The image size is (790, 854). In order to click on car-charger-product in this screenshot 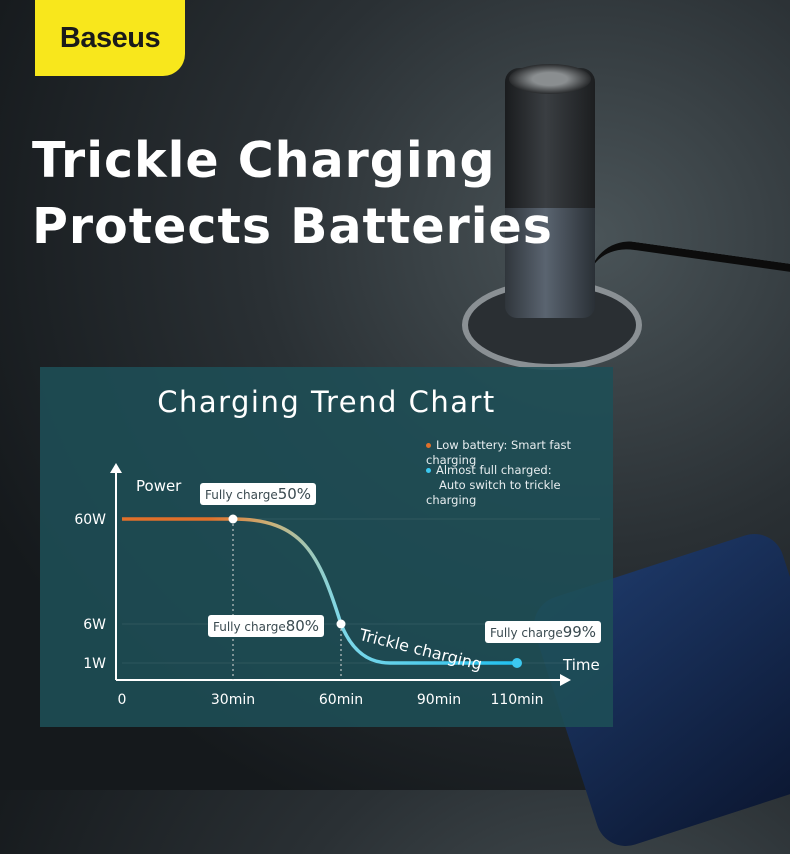, I will do `click(550, 191)`.